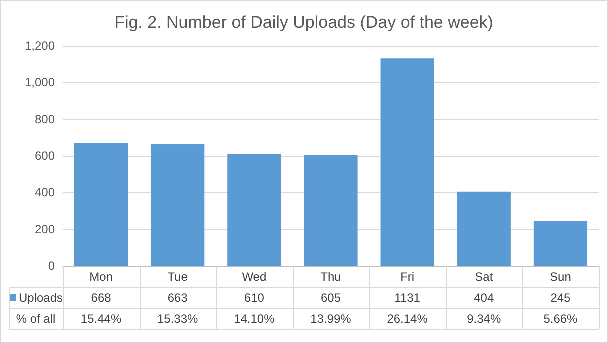  Describe the element at coordinates (45, 119) in the screenshot. I see `y-tick-label: 800` at that location.